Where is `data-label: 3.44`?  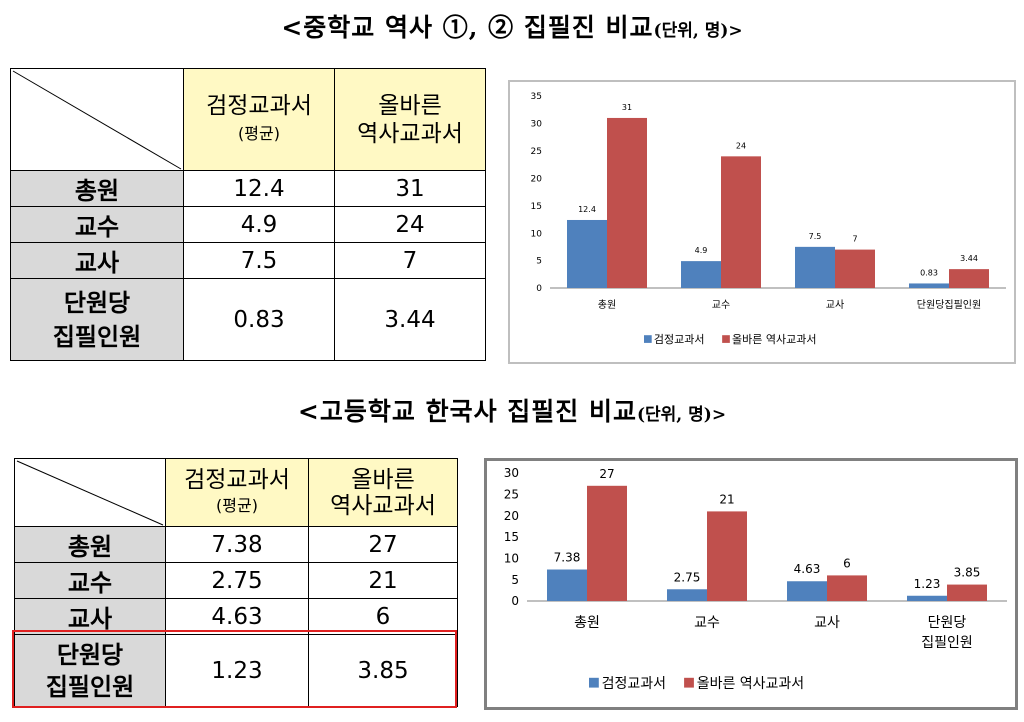
data-label: 3.44 is located at coordinates (969, 258).